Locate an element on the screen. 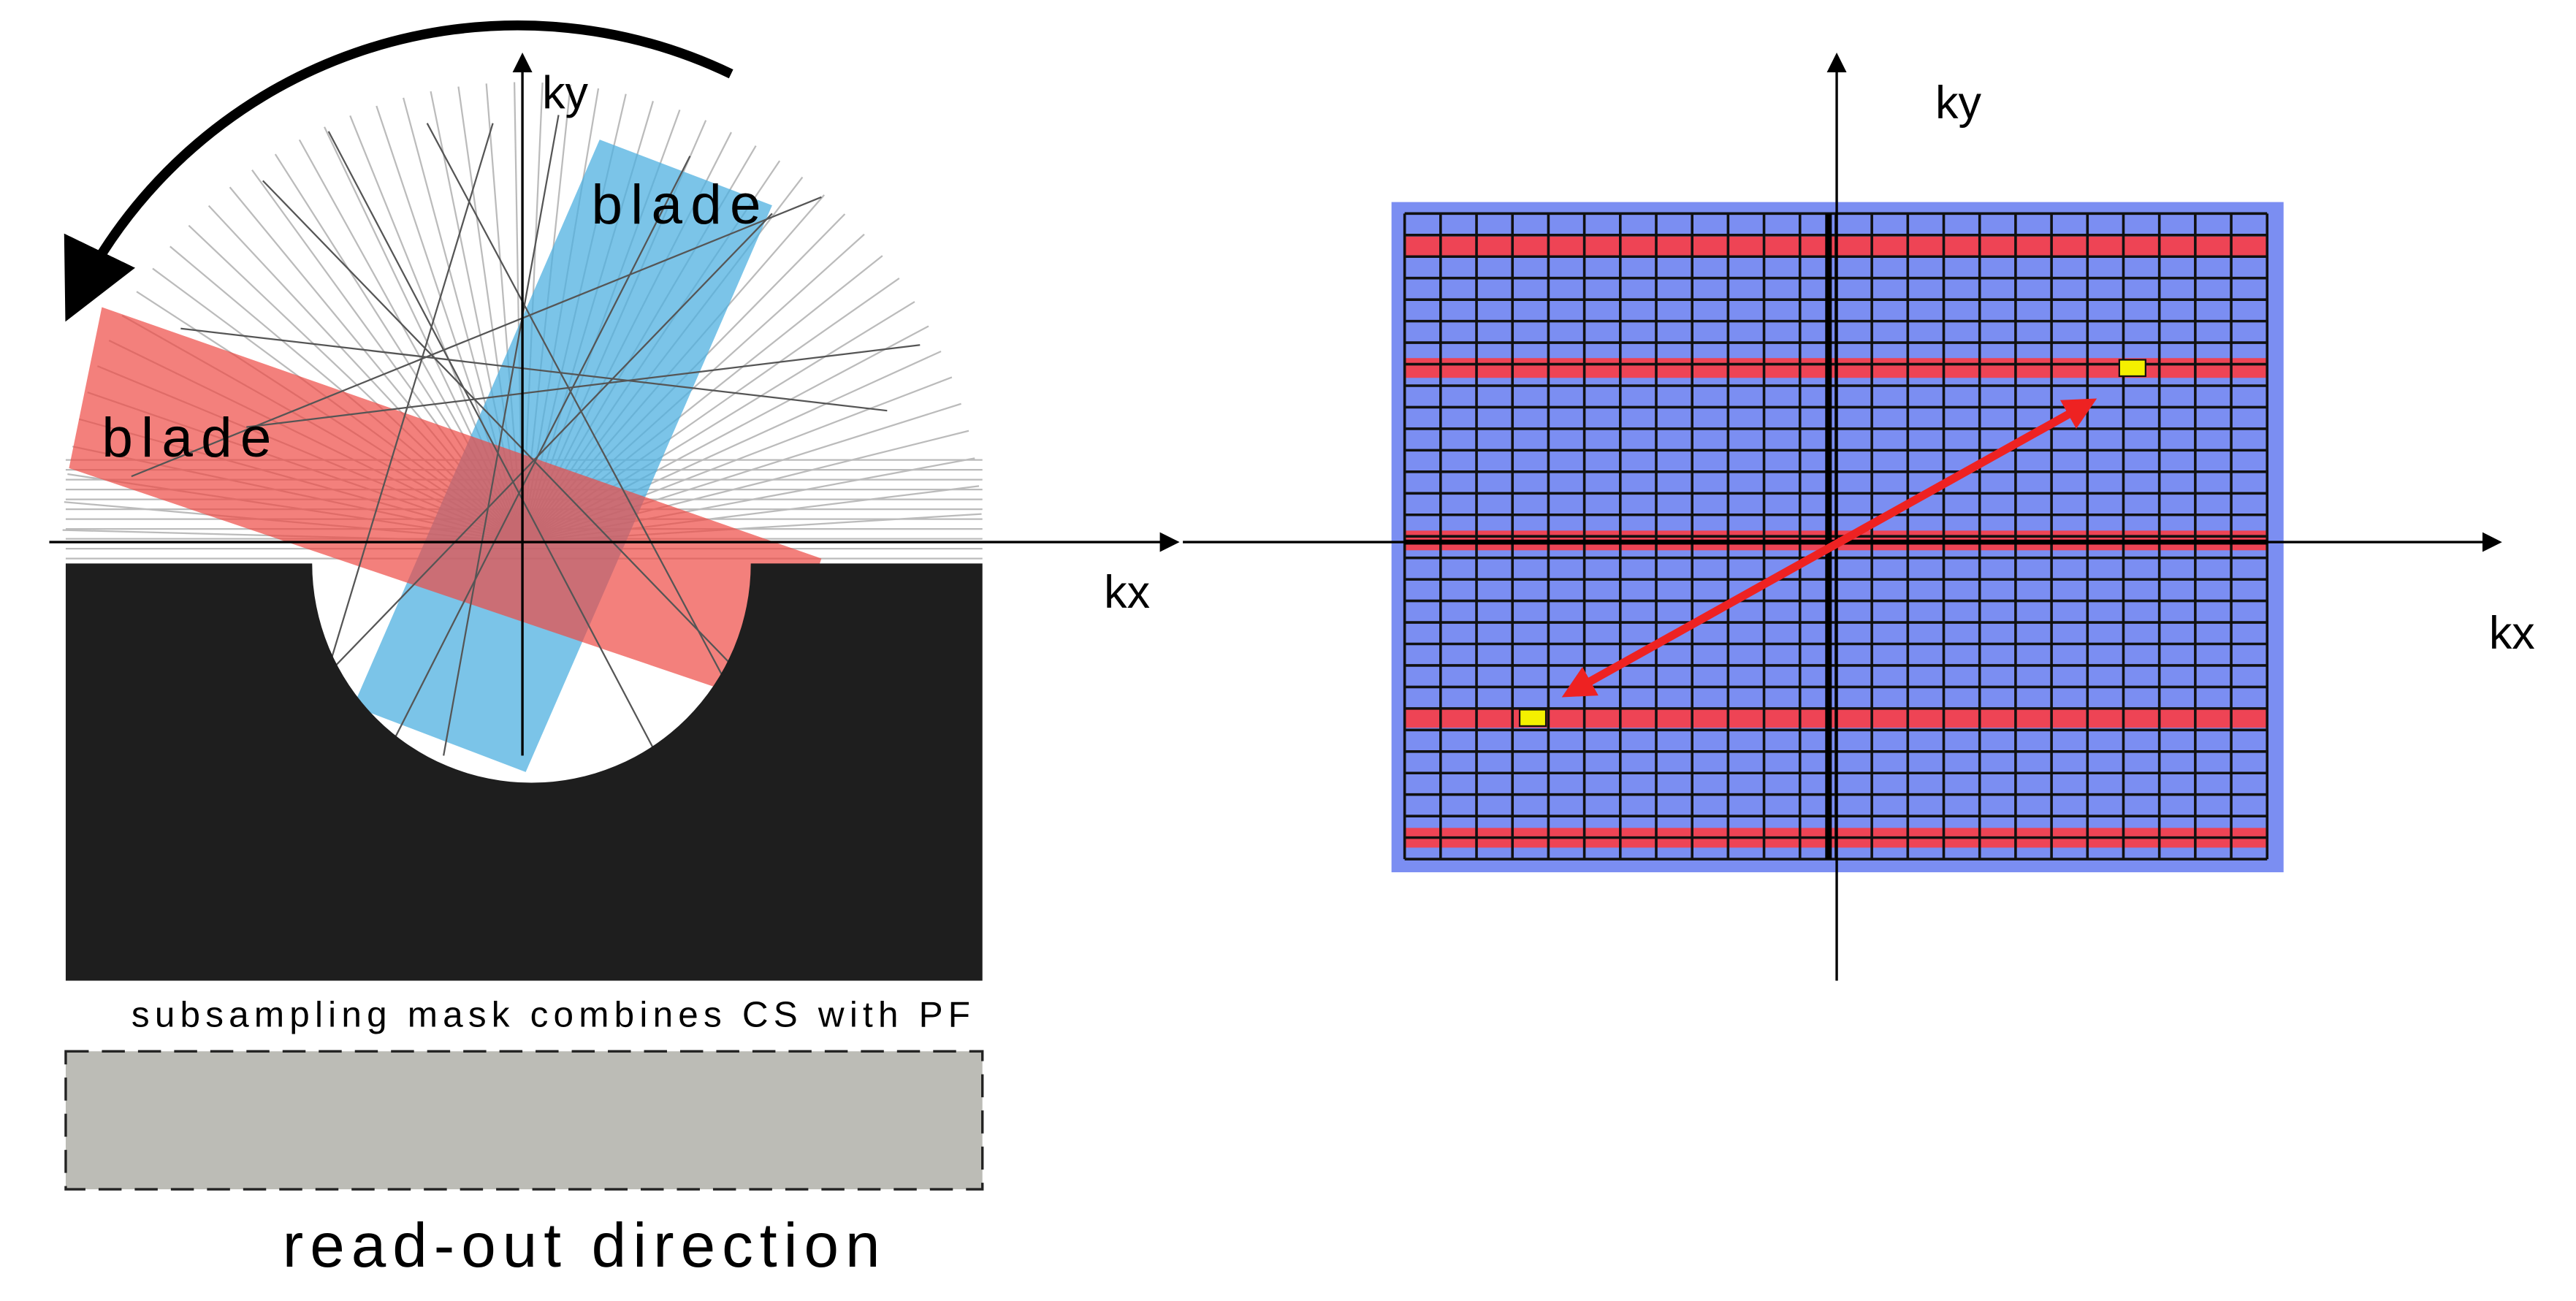 The width and height of the screenshot is (2576, 1301). mask-caption: subsampling mask combines CS with PF is located at coordinates (553, 1014).